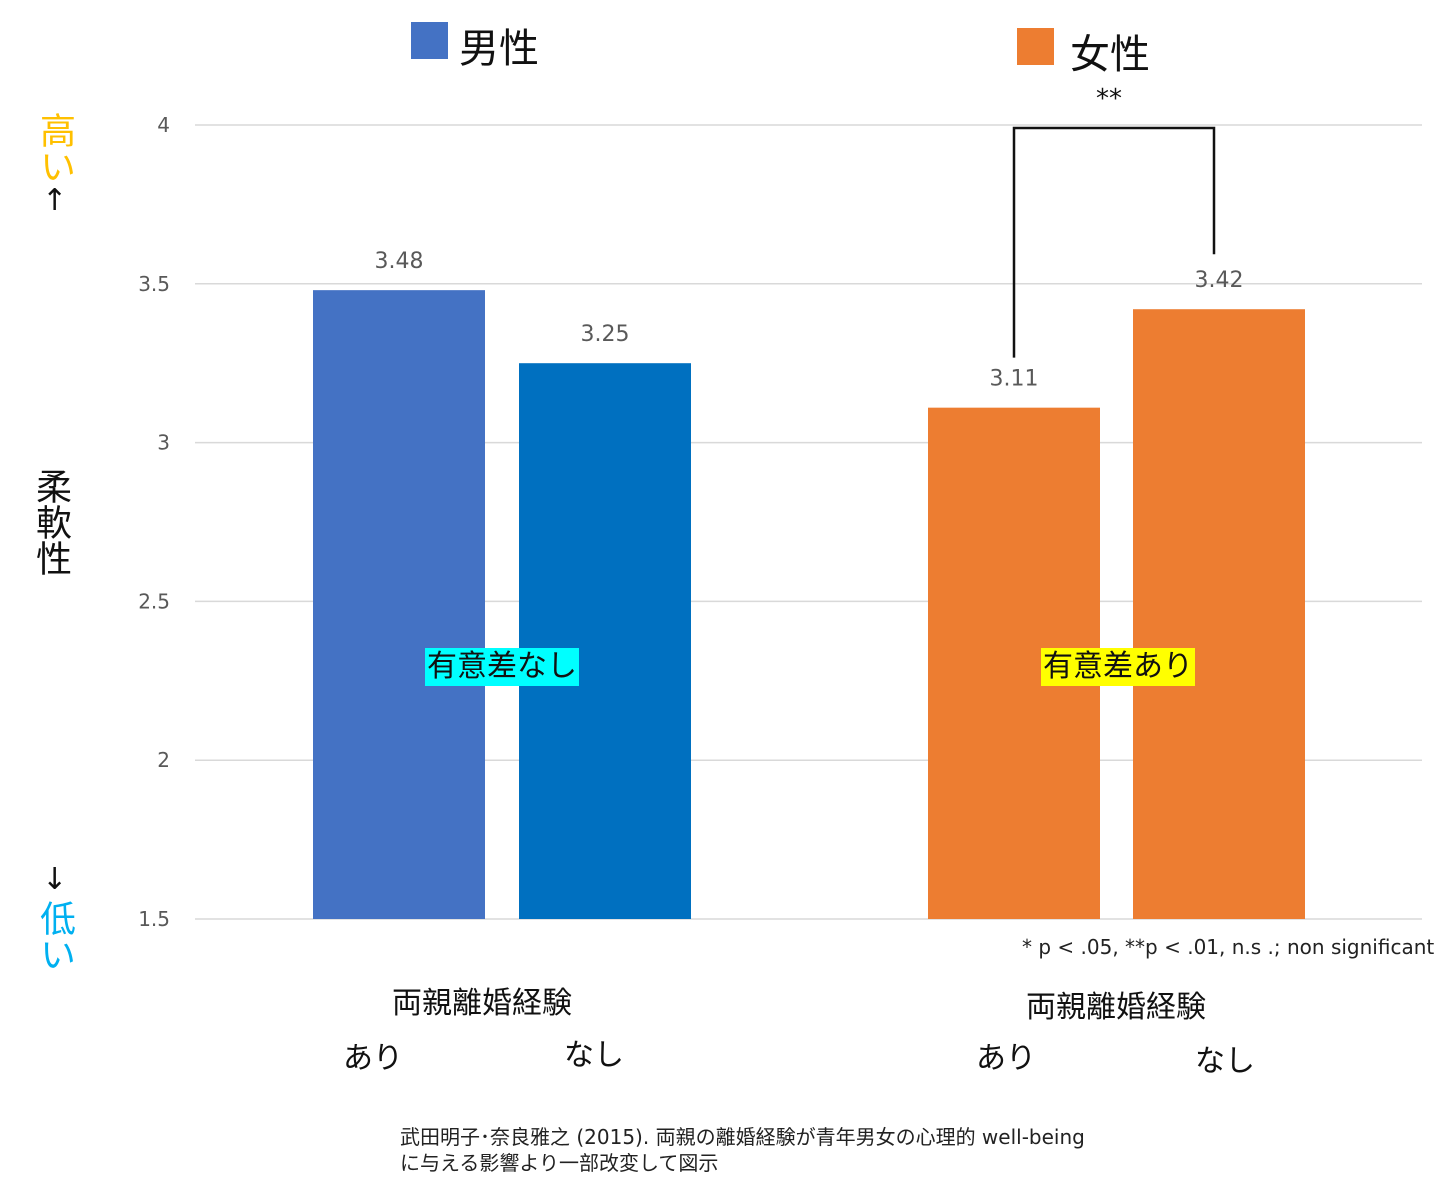 The image size is (1452, 1189). I want to click on group-label-female: 両親離婚経験, so click(1116, 1007).